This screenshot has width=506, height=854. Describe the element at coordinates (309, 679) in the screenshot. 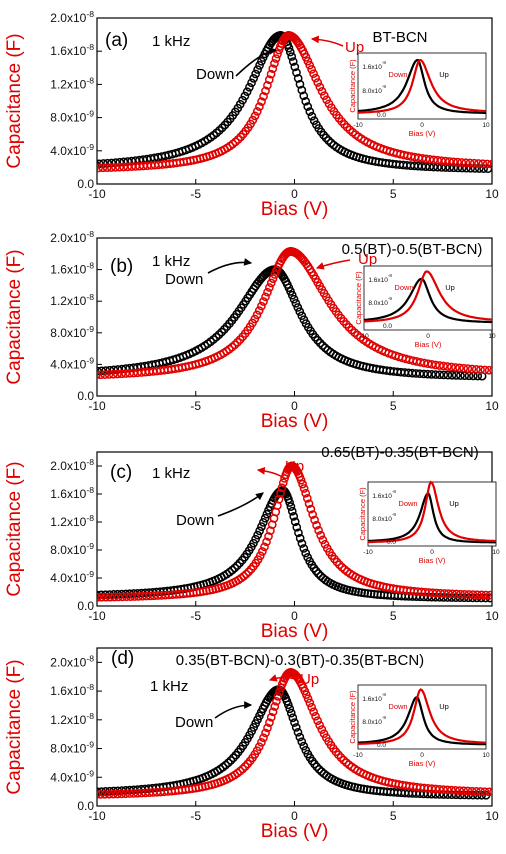

I see `up-annotation: Up` at that location.